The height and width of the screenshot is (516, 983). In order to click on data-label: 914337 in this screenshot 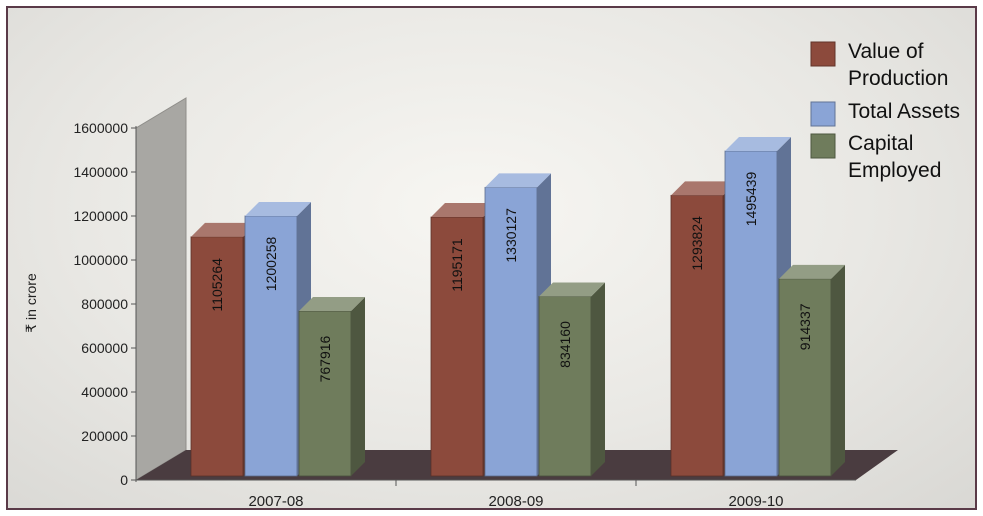, I will do `click(805, 326)`.